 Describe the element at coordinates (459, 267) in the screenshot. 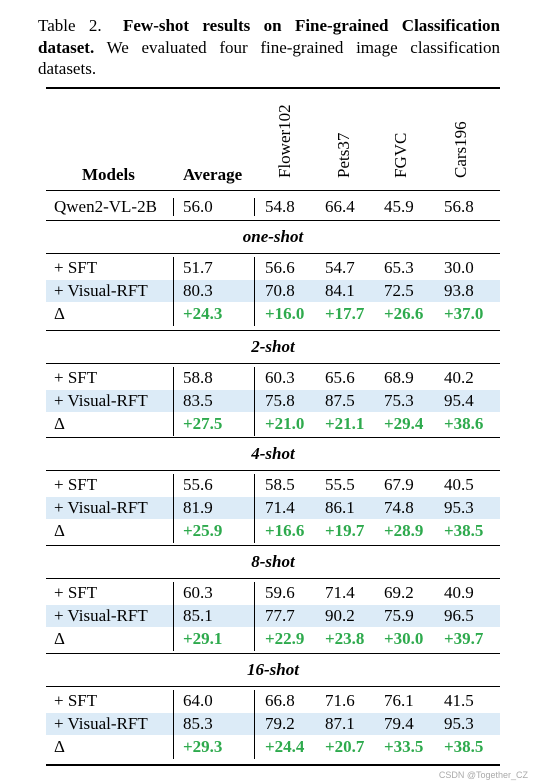

I see `cars196-cell: 30.0` at that location.